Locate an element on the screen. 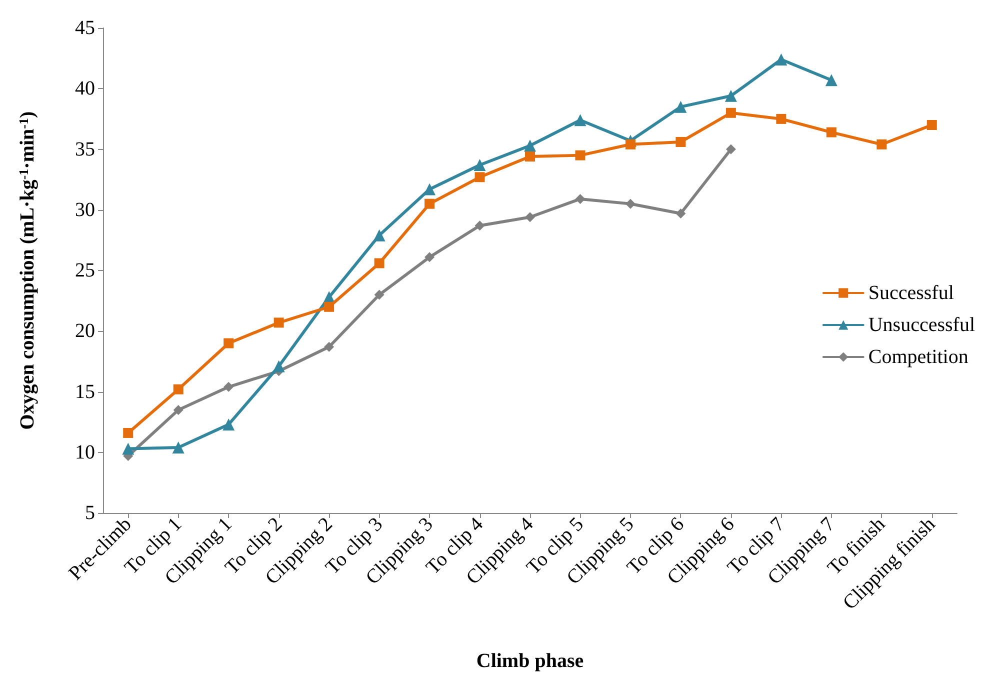 The width and height of the screenshot is (993, 686). legend-label: Unsuccessful is located at coordinates (922, 325).